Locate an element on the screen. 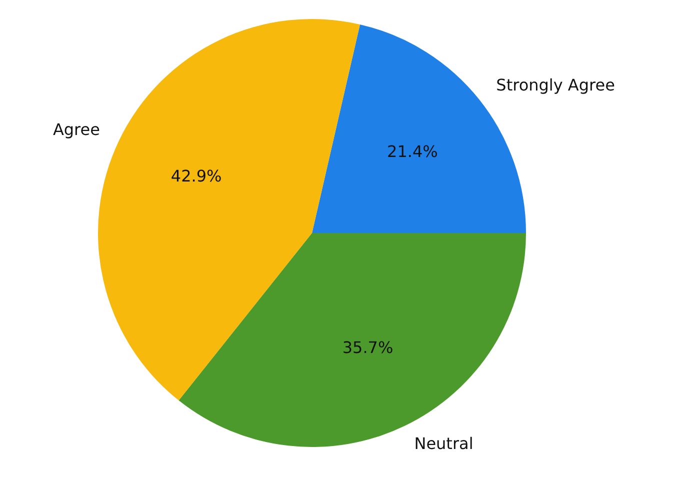 The width and height of the screenshot is (694, 489). data-label: 21.4% is located at coordinates (412, 152).